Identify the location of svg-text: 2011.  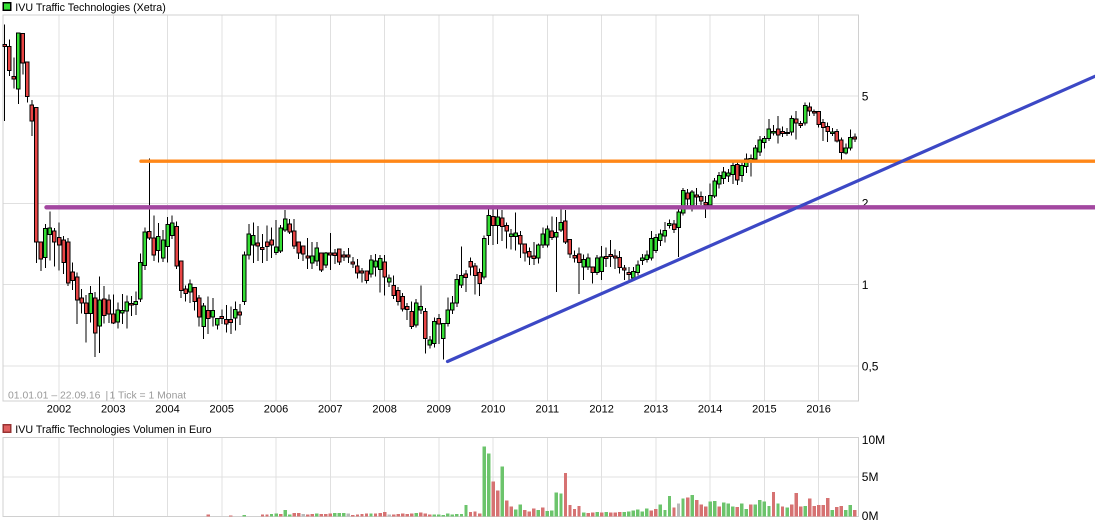
(547, 410).